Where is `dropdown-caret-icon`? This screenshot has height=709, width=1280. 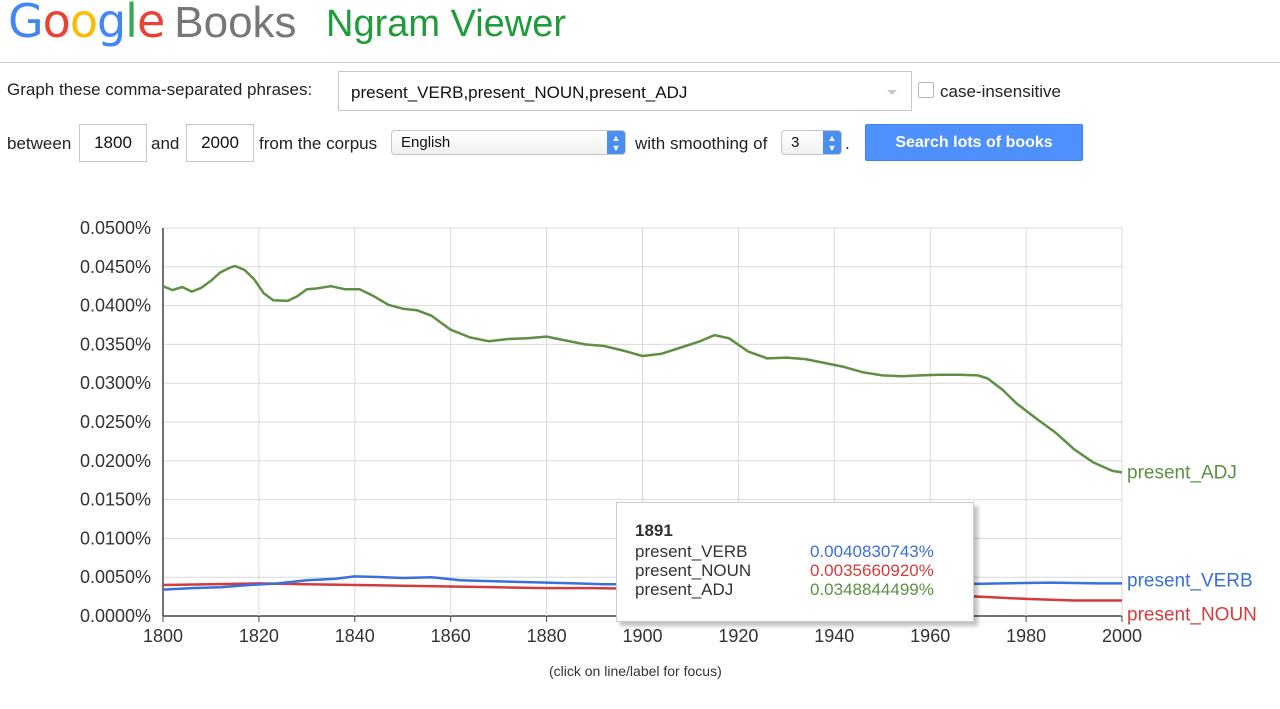 dropdown-caret-icon is located at coordinates (892, 92).